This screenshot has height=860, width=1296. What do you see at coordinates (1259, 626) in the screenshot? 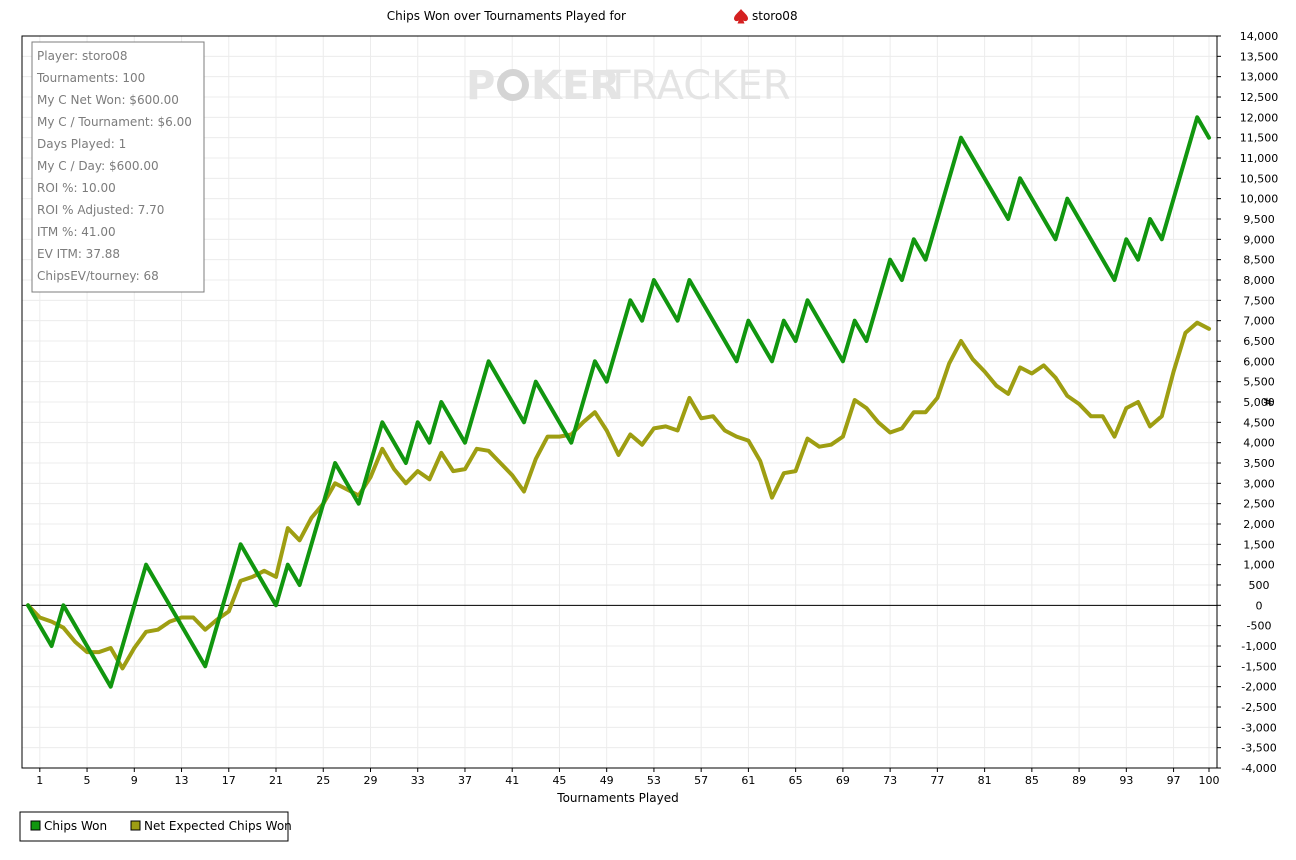
I see `y-tick-label: -500` at bounding box center [1259, 626].